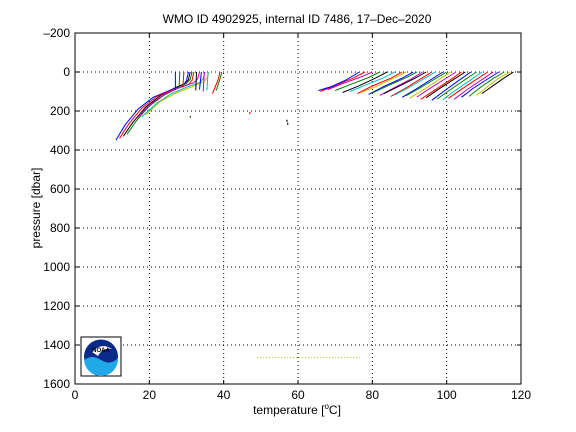  I want to click on noaa-logo-wave, so click(101, 367).